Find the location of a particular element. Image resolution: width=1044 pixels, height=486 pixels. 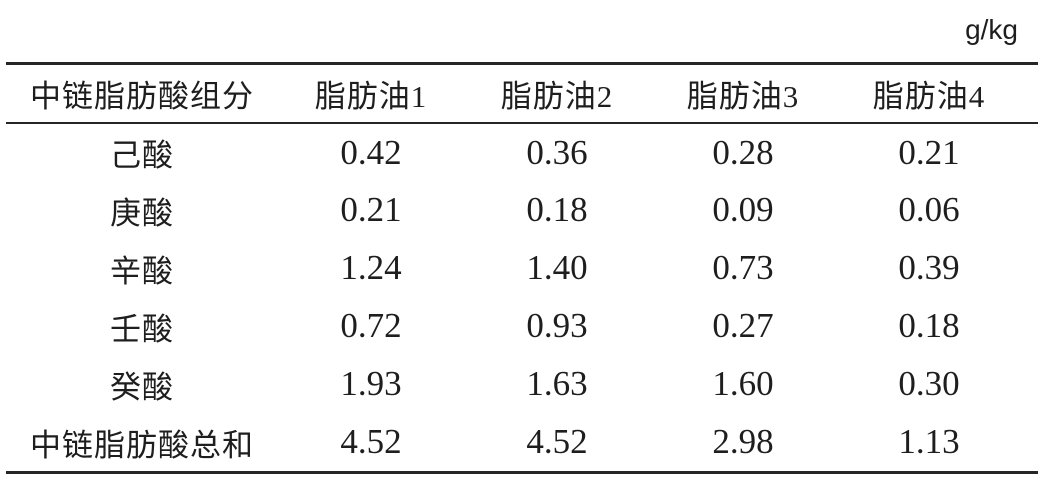

row-label: 中链脂肪酸总和 is located at coordinates (142, 445).